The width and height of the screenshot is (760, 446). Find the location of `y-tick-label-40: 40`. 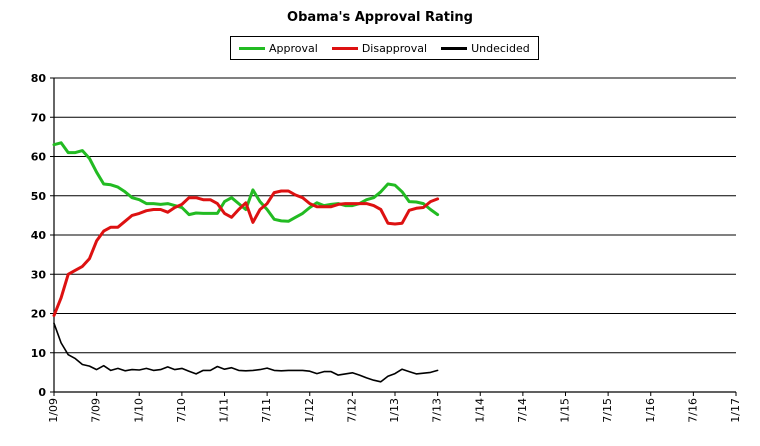

y-tick-label-40: 40 is located at coordinates (39, 235).